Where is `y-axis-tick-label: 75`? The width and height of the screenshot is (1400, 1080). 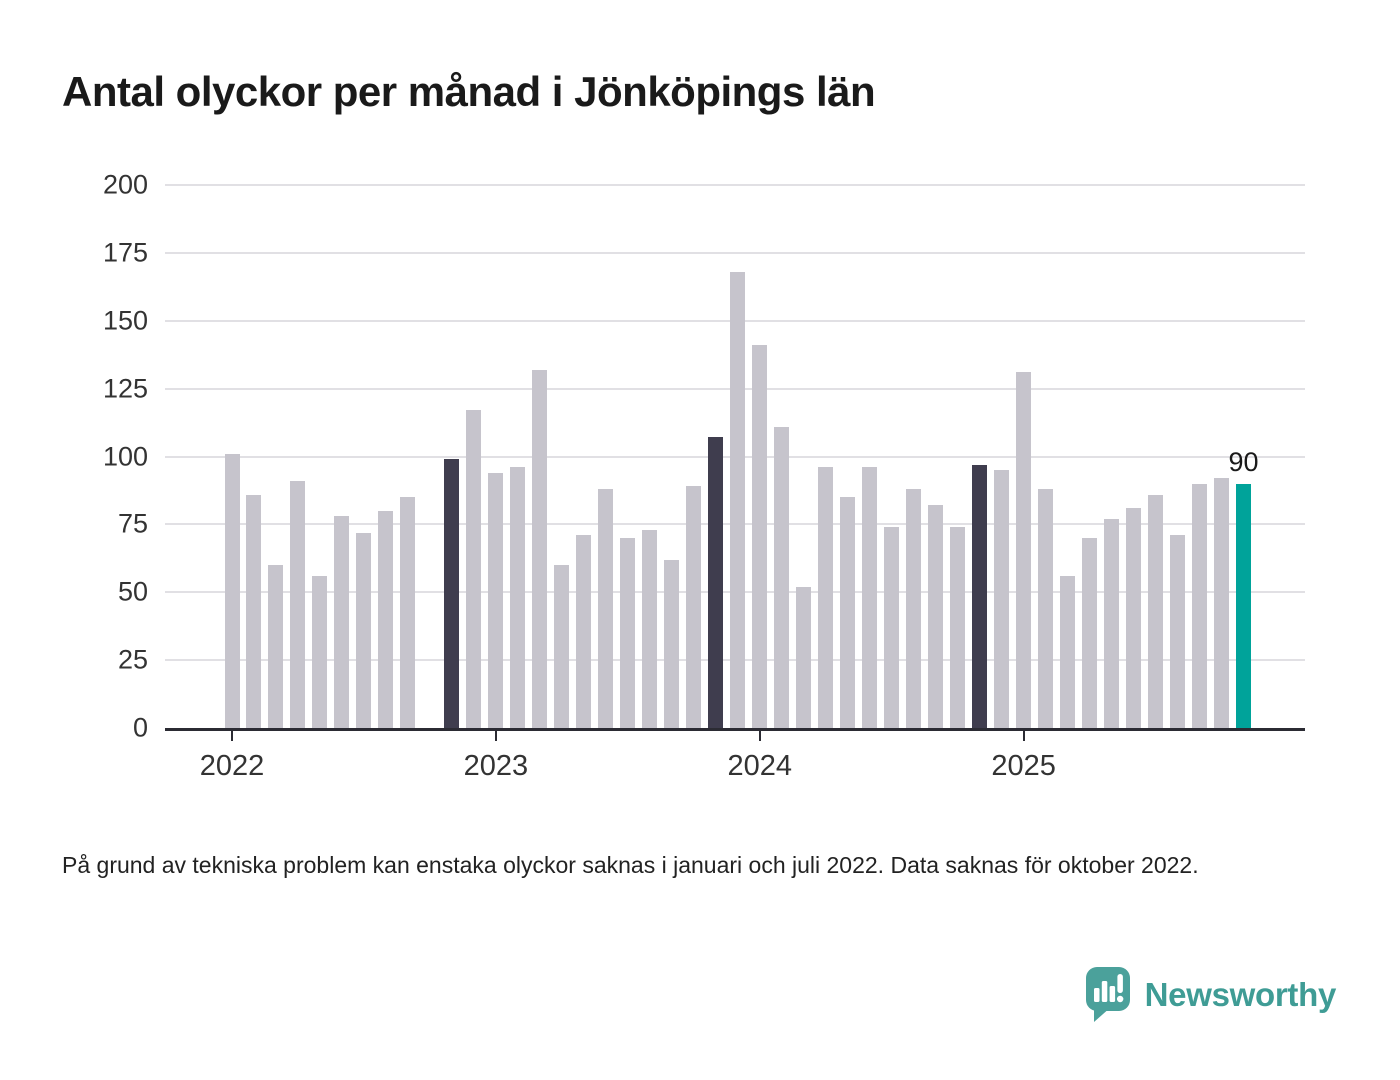
y-axis-tick-label: 75 is located at coordinates (132, 523).